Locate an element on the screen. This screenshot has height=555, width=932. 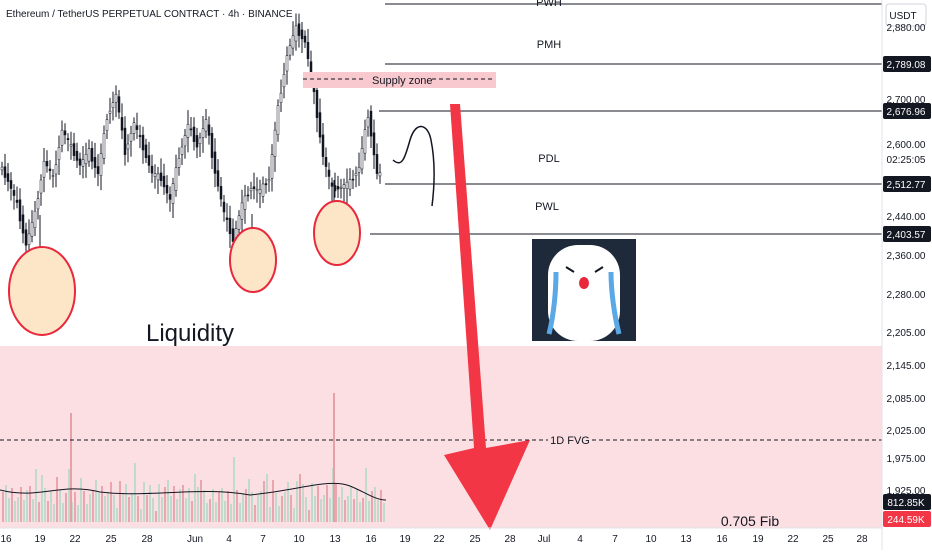
liquidity-label: Liquidity is located at coordinates (190, 333).